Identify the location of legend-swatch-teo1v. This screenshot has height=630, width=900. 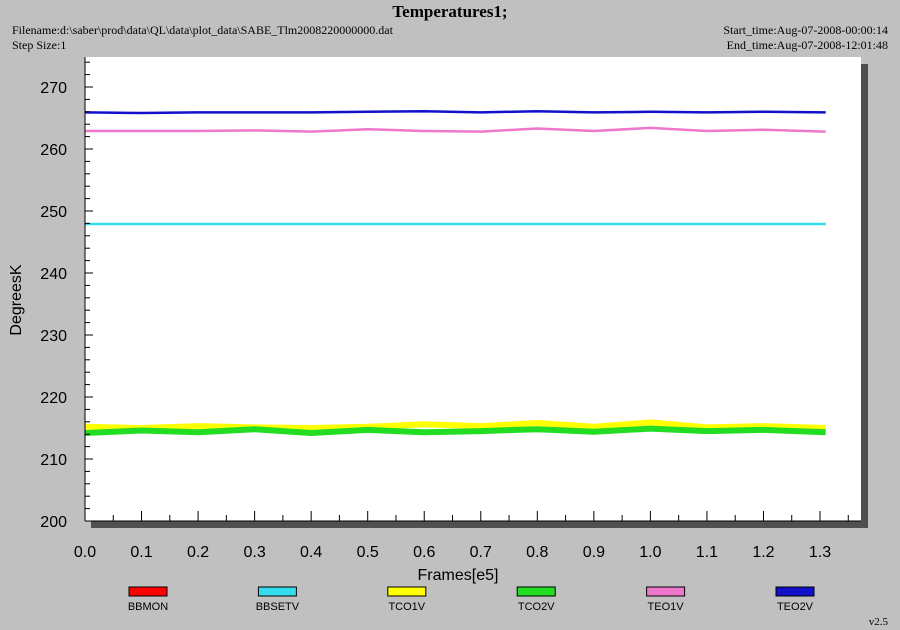
(666, 591).